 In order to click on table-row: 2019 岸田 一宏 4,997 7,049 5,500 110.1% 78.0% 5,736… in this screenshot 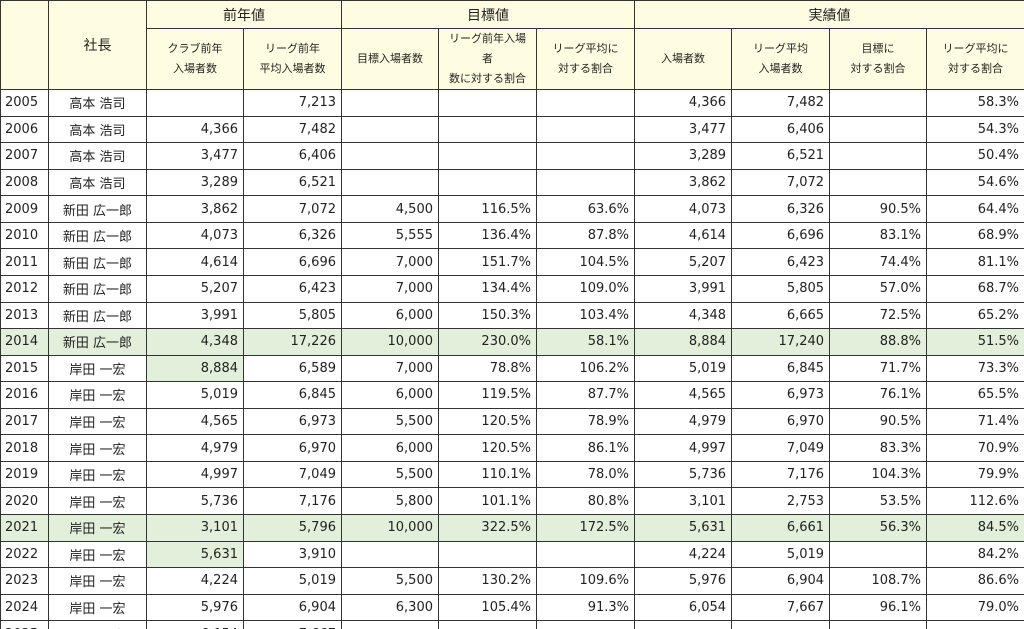, I will do `click(512, 474)`.